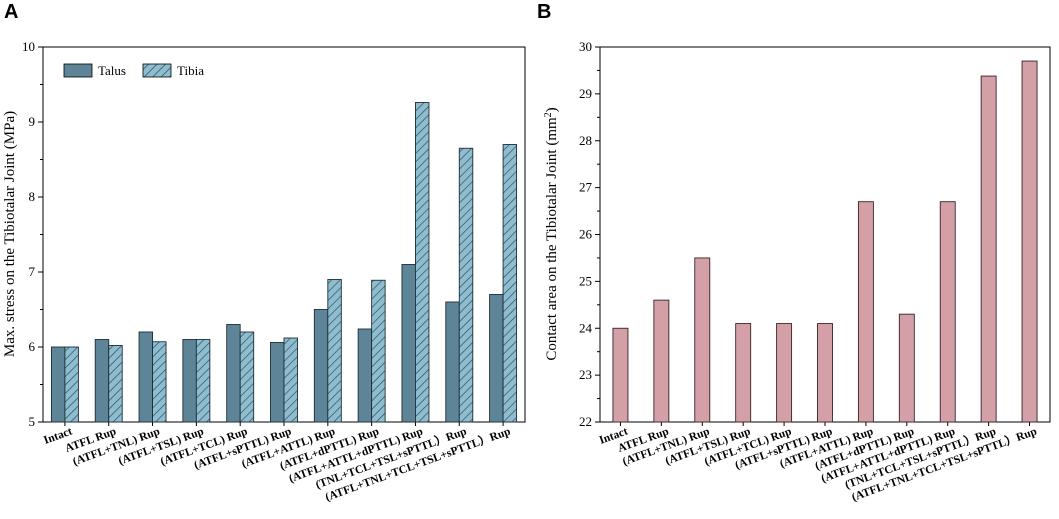 This screenshot has height=519, width=1059. Describe the element at coordinates (157, 70) in the screenshot. I see `legend-tibia-swatch` at that location.